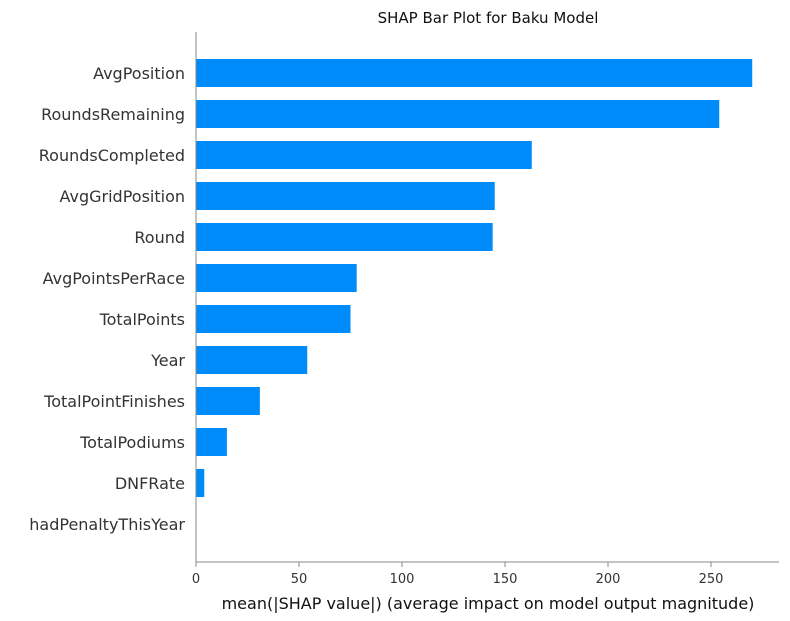 Image resolution: width=790 pixels, height=621 pixels. What do you see at coordinates (458, 114) in the screenshot?
I see `bar-RoundsRemaining` at bounding box center [458, 114].